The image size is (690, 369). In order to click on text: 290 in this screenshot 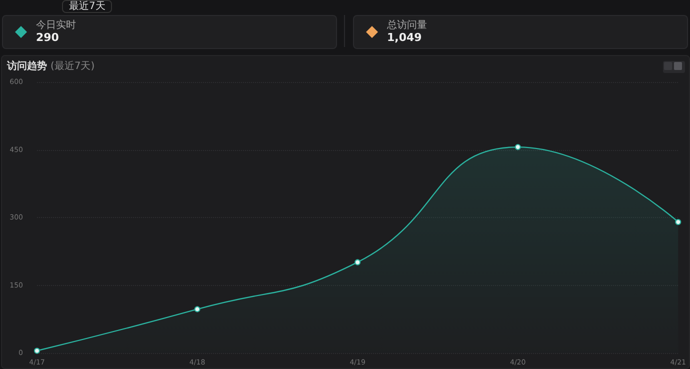, I will do `click(47, 37)`.